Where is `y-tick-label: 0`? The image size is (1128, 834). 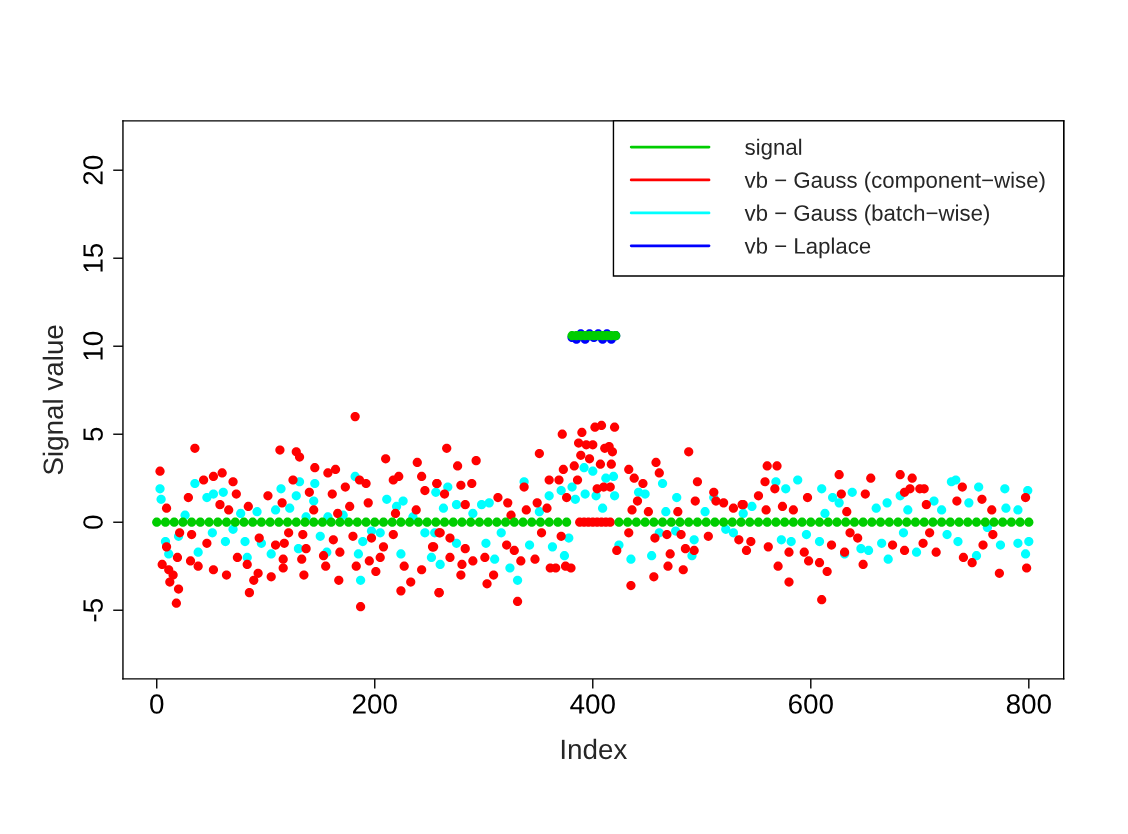 y-tick-label: 0 is located at coordinates (93, 522).